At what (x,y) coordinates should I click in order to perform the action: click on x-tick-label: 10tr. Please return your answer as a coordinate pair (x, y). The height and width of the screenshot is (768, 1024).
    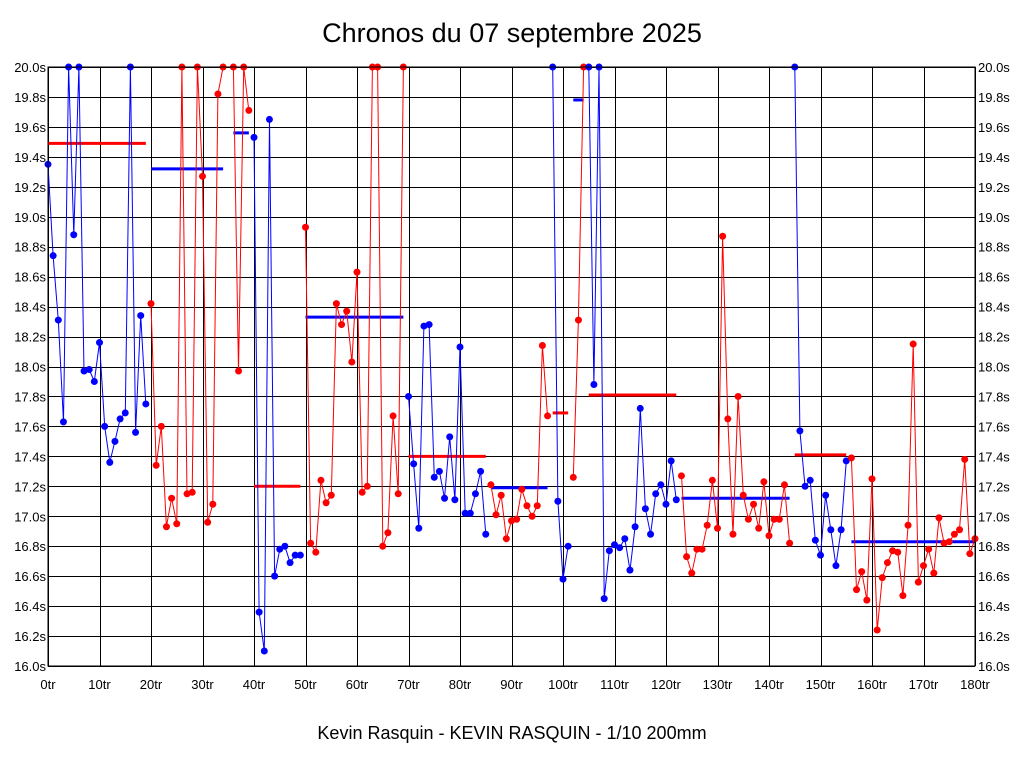
    Looking at the image, I should click on (99, 684).